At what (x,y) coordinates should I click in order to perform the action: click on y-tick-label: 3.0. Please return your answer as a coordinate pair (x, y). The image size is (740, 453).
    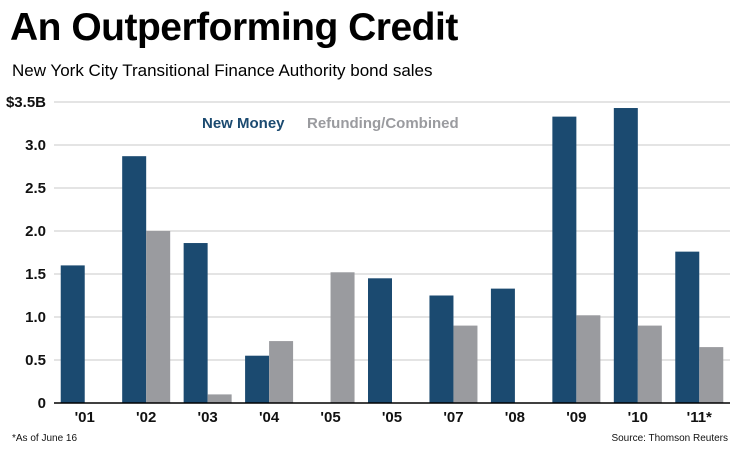
    Looking at the image, I should click on (35, 145).